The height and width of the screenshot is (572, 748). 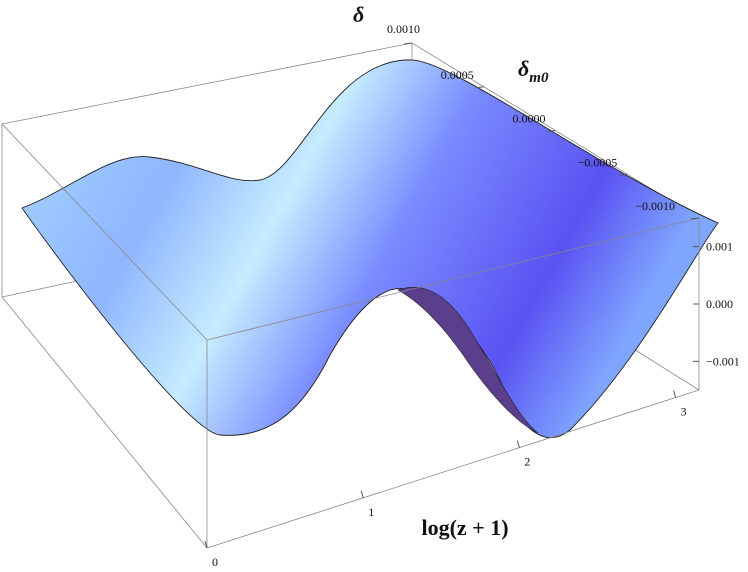 What do you see at coordinates (655, 206) in the screenshot?
I see `y-tick-label: −0.0010` at bounding box center [655, 206].